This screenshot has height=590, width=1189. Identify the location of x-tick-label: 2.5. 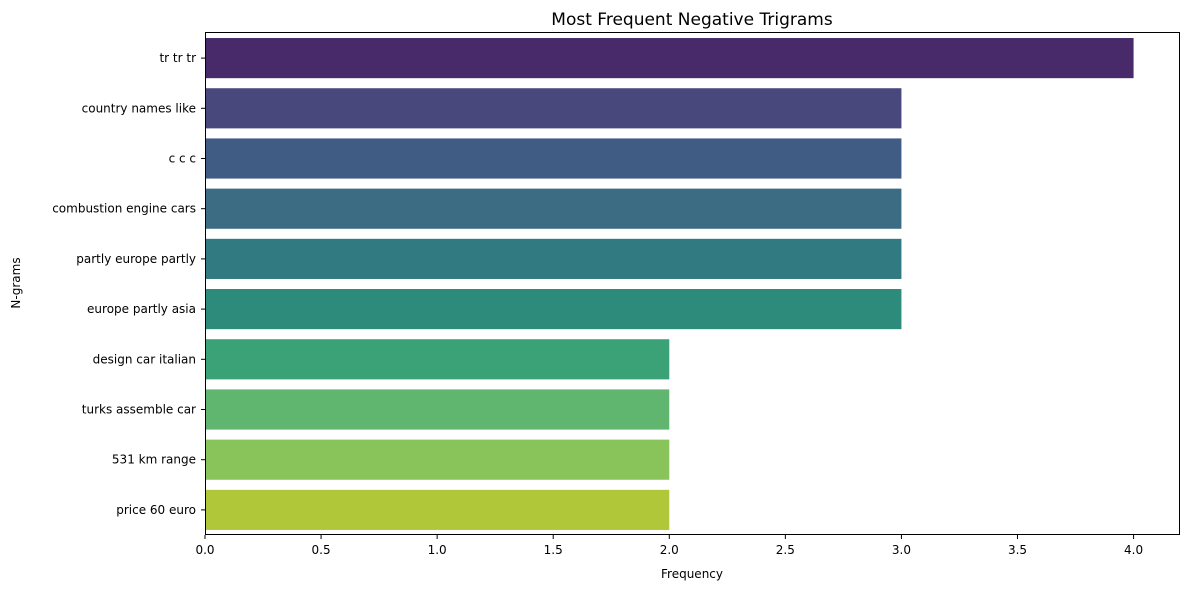
(785, 550).